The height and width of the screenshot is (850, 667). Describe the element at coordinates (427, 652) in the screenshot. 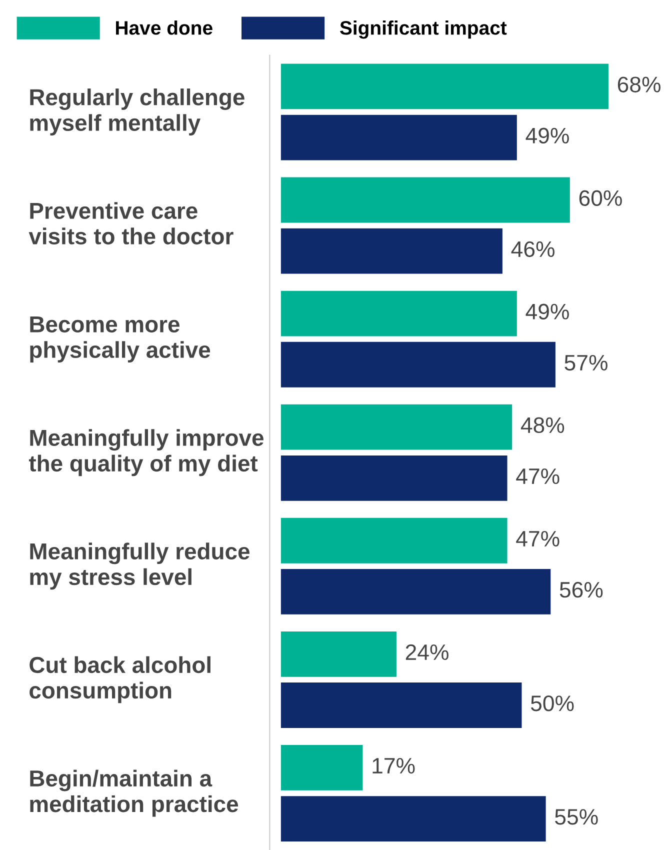

I see `data-label: 24%` at that location.